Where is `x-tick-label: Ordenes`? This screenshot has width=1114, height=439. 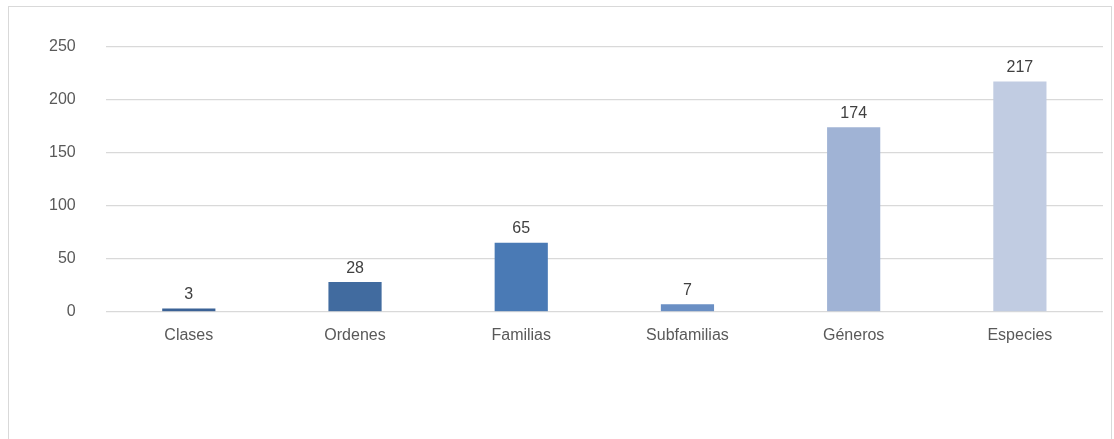 x-tick-label: Ordenes is located at coordinates (355, 334).